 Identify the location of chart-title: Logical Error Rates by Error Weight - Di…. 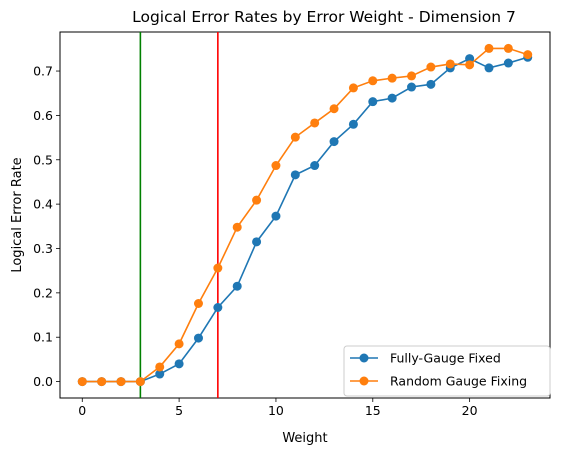
(324, 17).